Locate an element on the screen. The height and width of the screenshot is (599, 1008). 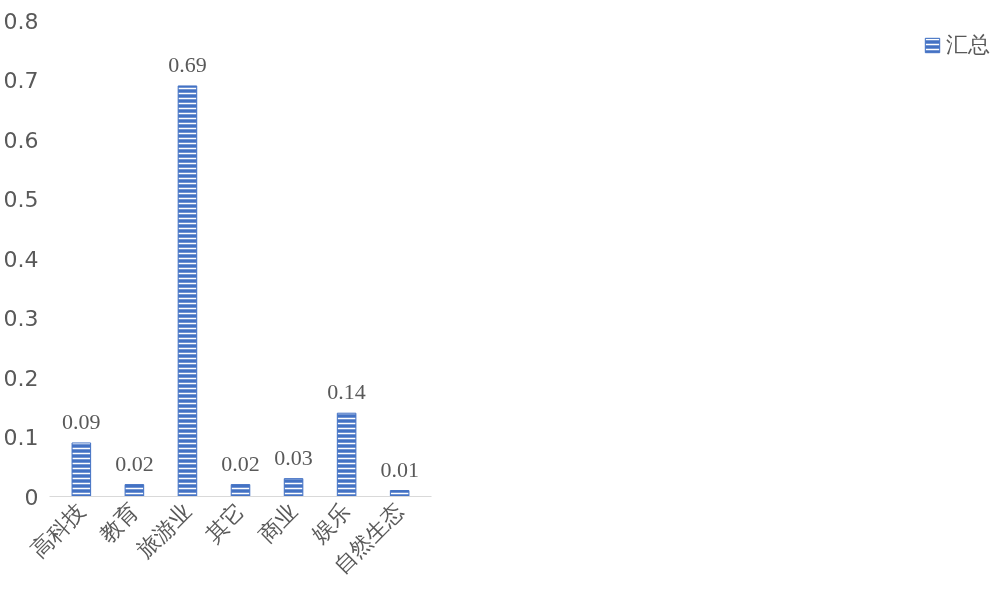
data-label: 0.69 is located at coordinates (187, 64).